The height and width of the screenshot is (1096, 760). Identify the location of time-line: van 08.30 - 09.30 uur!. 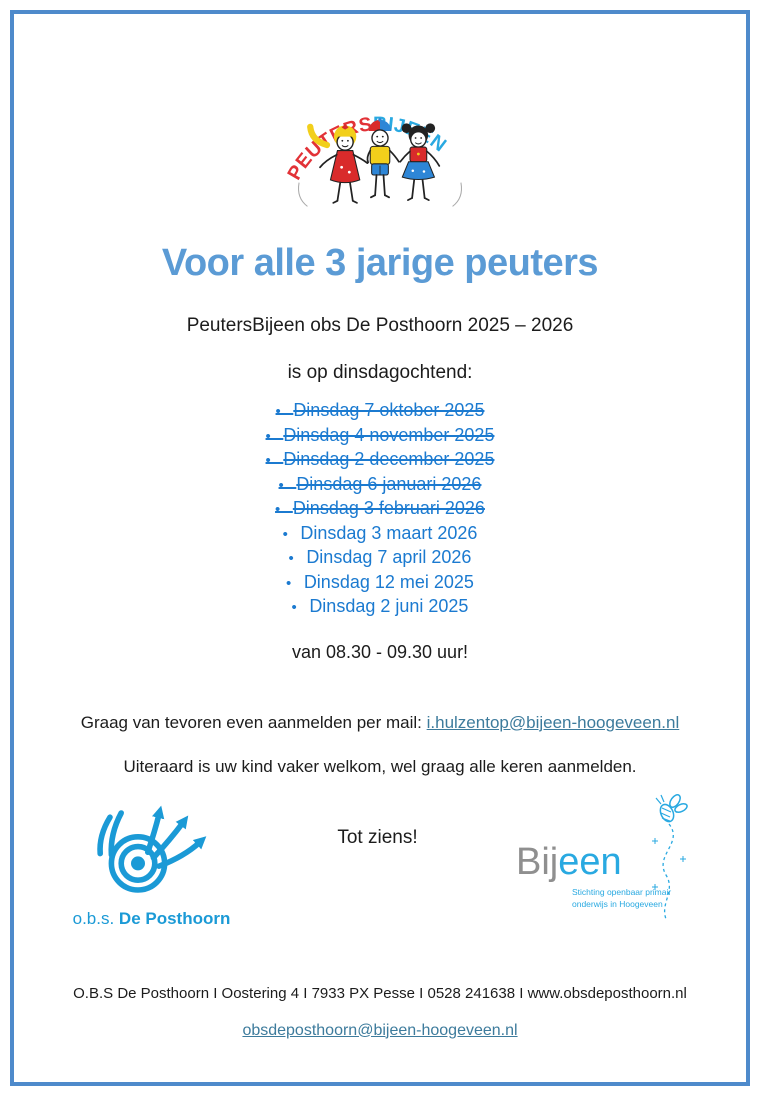
(380, 651).